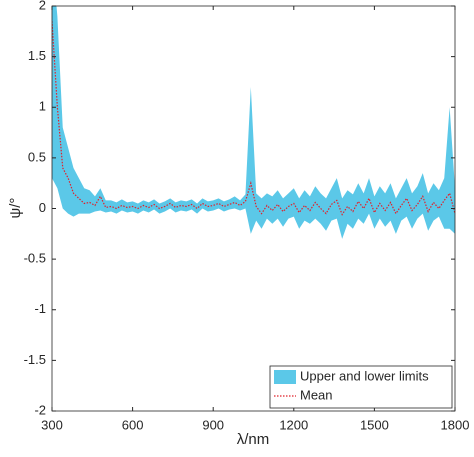 The height and width of the screenshot is (457, 474). What do you see at coordinates (40, 308) in the screenshot?
I see `y-tick-label: -1` at bounding box center [40, 308].